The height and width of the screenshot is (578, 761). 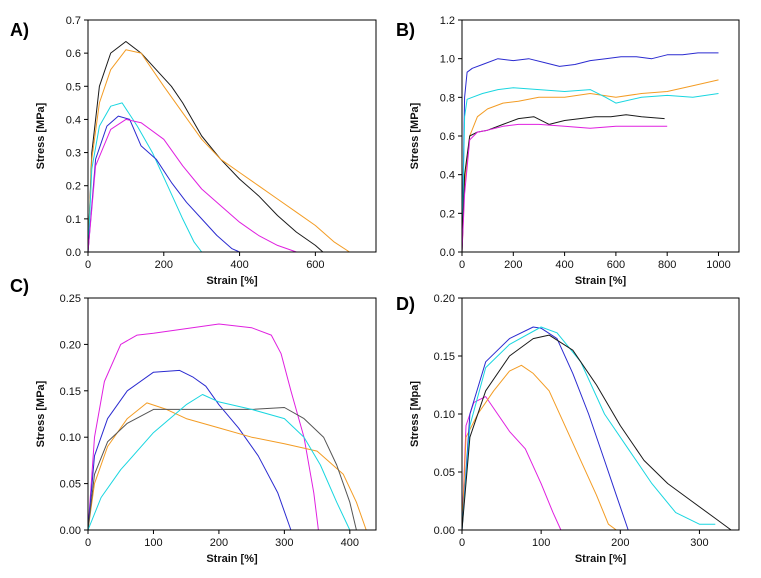 I want to click on y-tick-label: 0.1, so click(x=73, y=220).